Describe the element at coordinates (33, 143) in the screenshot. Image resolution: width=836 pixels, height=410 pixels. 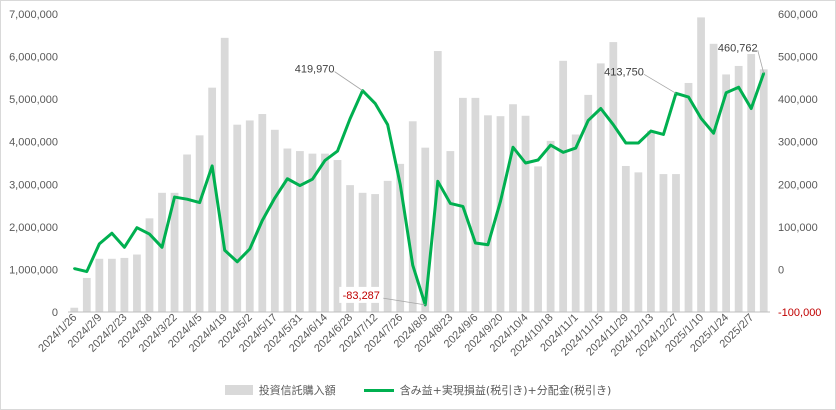
I see `y-left-tick-label: 4,000,000` at that location.